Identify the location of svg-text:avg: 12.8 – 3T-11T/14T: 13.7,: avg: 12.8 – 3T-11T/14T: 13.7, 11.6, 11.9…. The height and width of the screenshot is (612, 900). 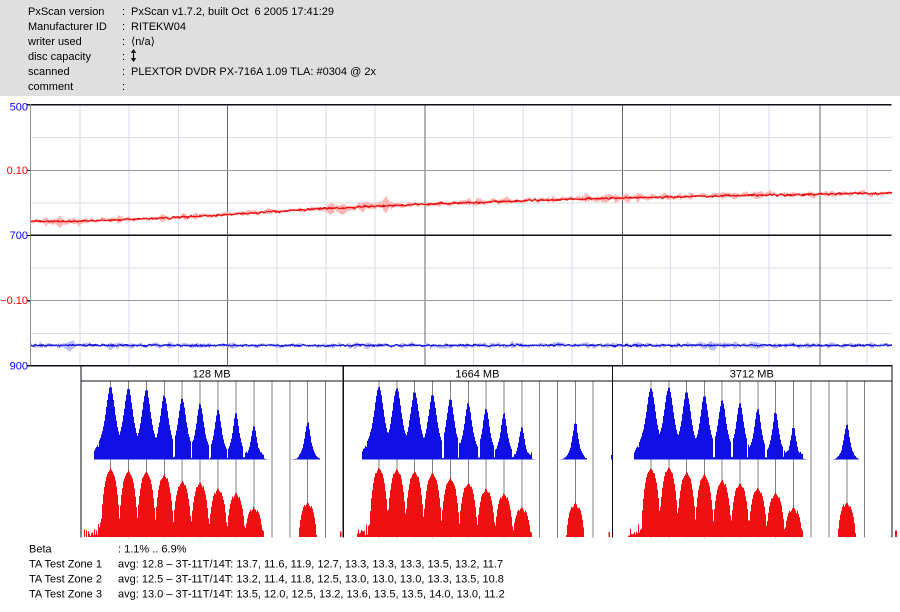
(310, 565).